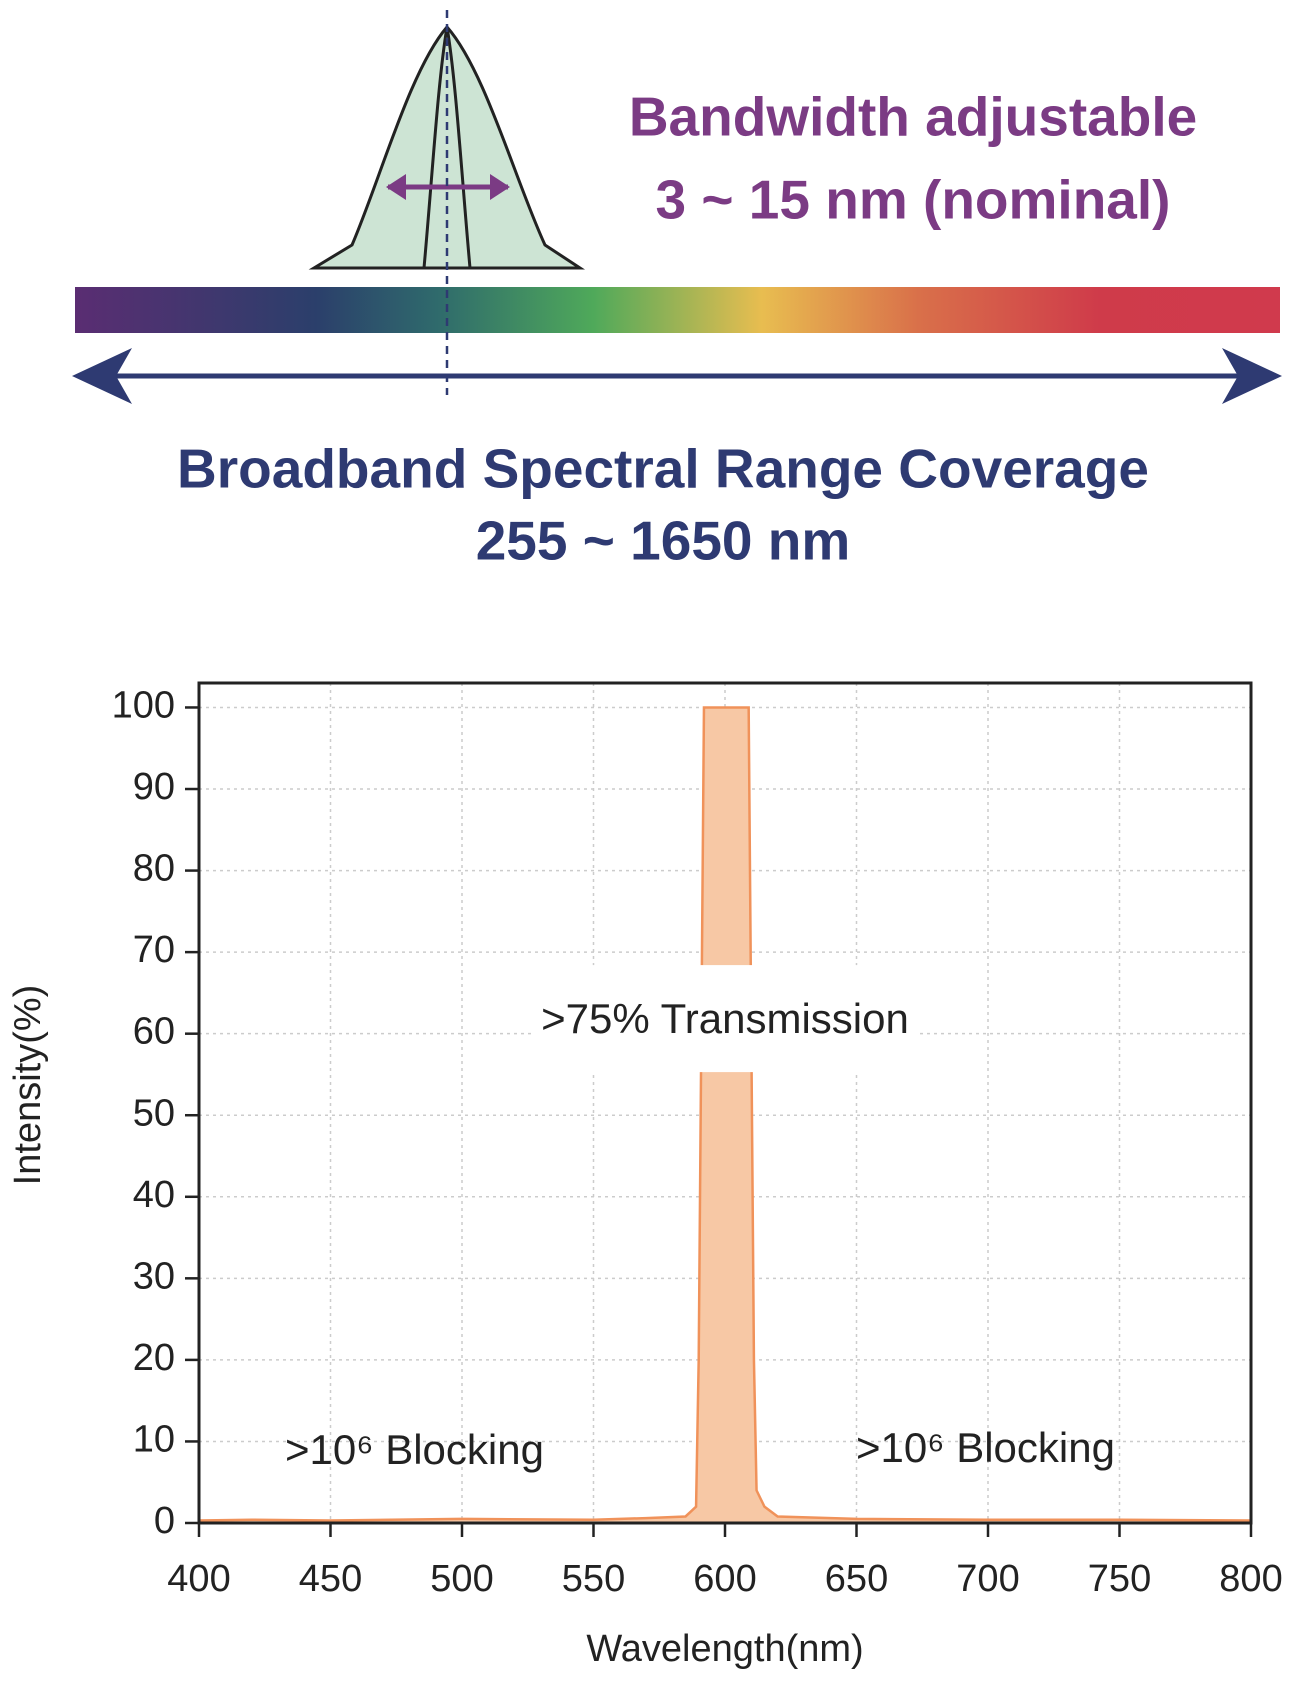  What do you see at coordinates (143, 705) in the screenshot?
I see `y-tick-label: 100` at bounding box center [143, 705].